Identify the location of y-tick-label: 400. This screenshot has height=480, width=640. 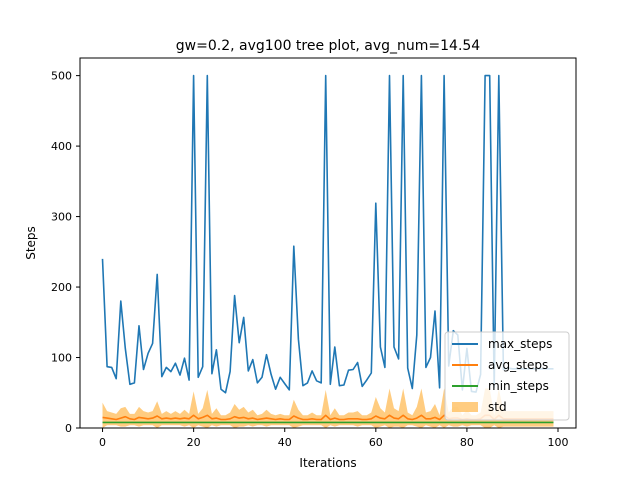
(61, 146).